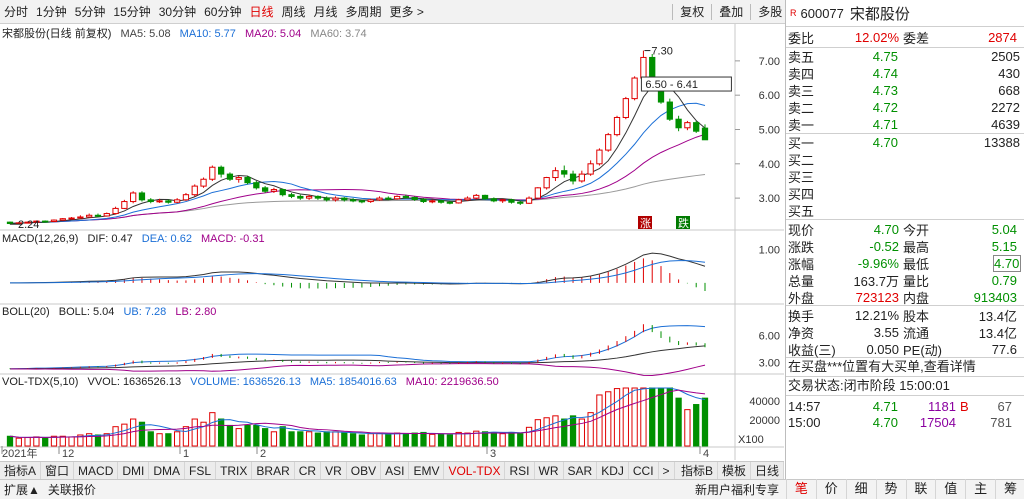 The height and width of the screenshot is (499, 1024). Describe the element at coordinates (308, 470) in the screenshot. I see `indicator-tab-8: CR` at that location.